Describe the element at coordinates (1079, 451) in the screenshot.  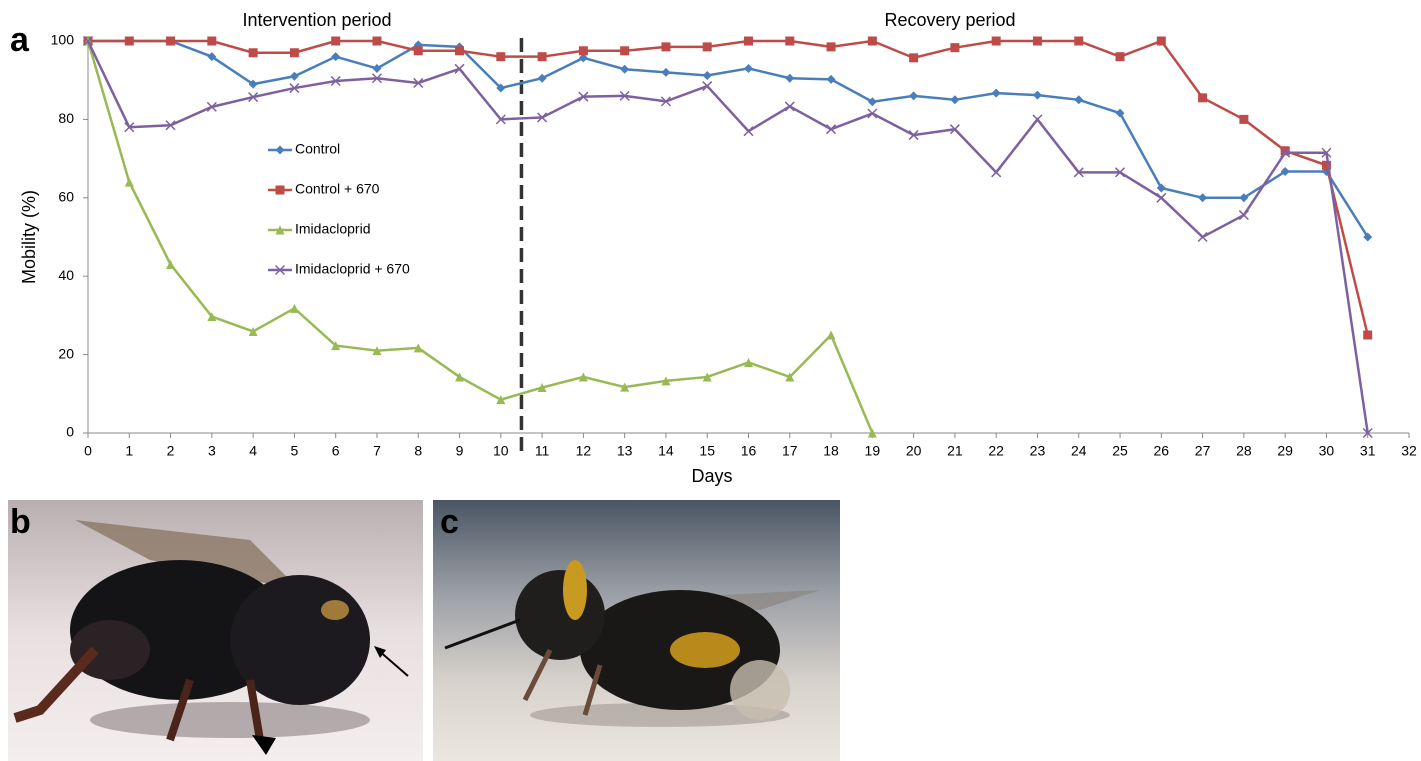
I see `x-tick-label: 24` at that location.